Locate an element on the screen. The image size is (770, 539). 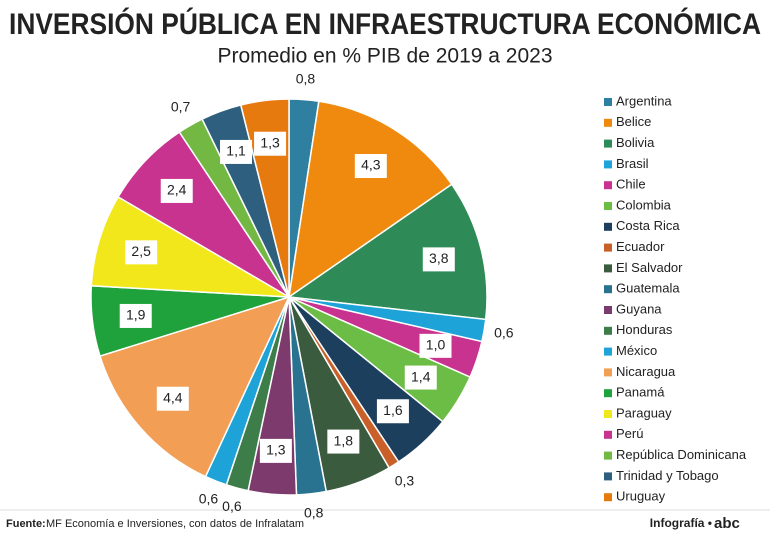
legend-label: Brasil is located at coordinates (632, 163).